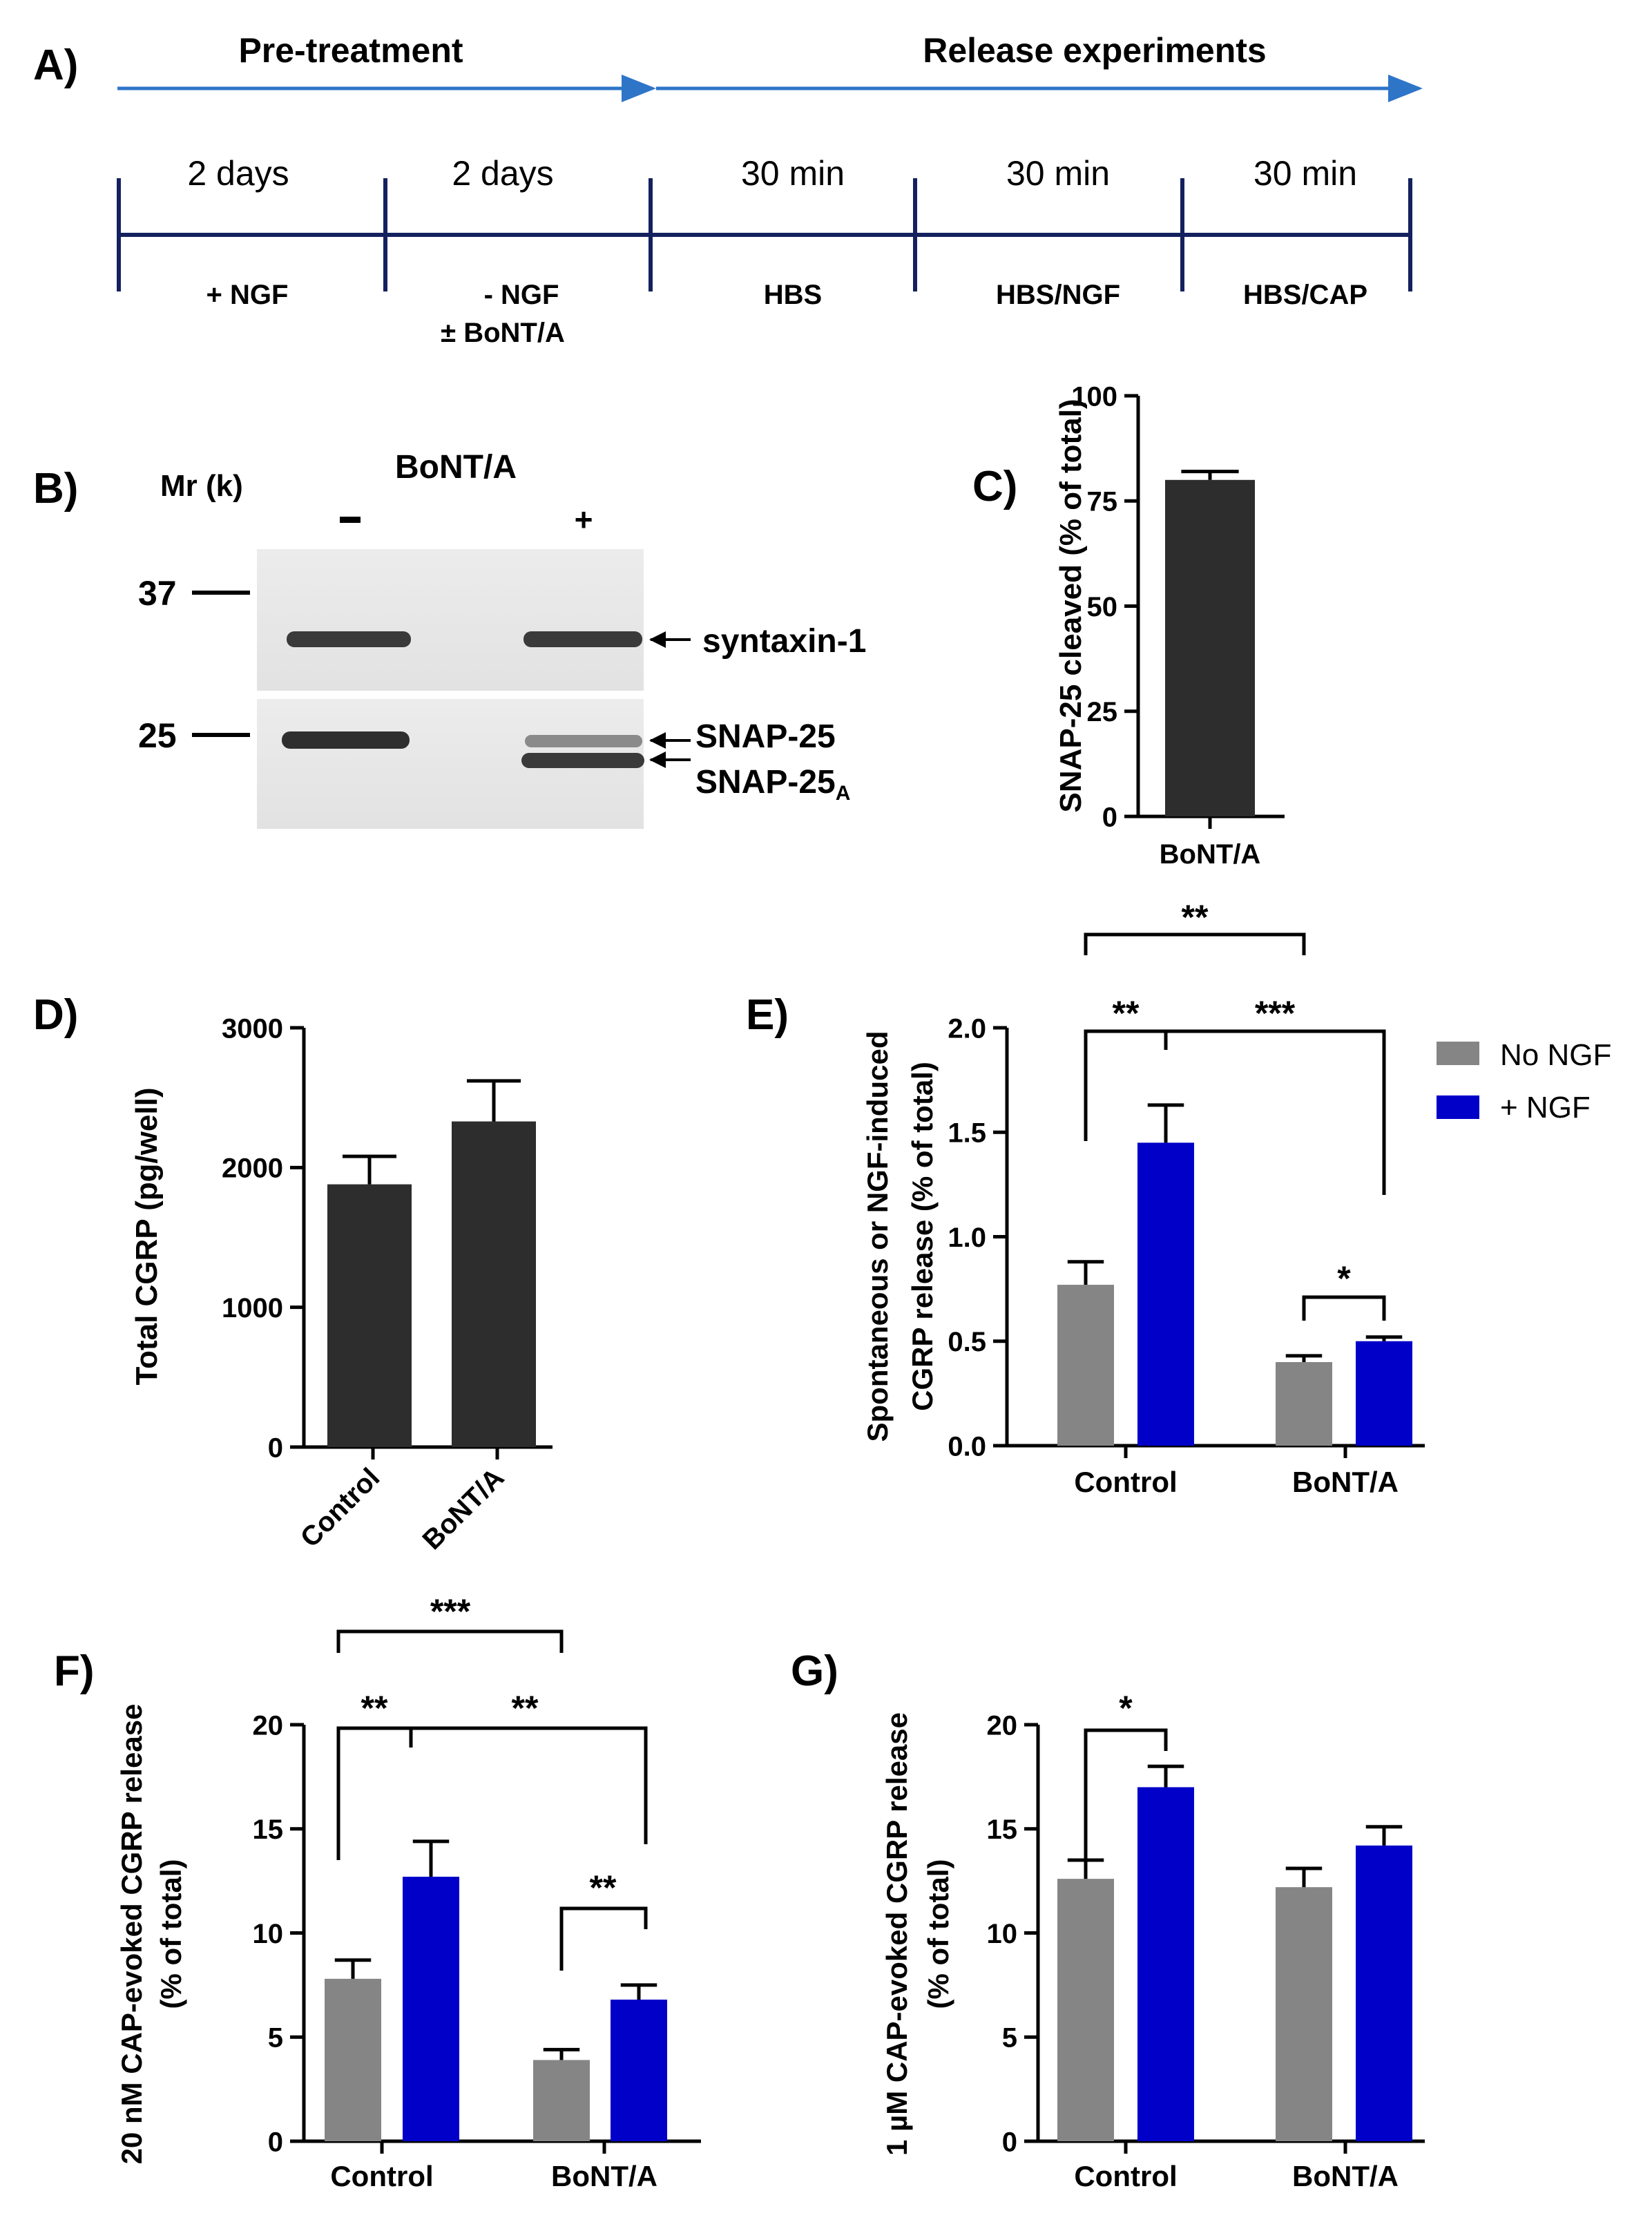 The width and height of the screenshot is (1652, 2240). What do you see at coordinates (1524, 1081) in the screenshot?
I see `legend: No NGF + NGF` at bounding box center [1524, 1081].